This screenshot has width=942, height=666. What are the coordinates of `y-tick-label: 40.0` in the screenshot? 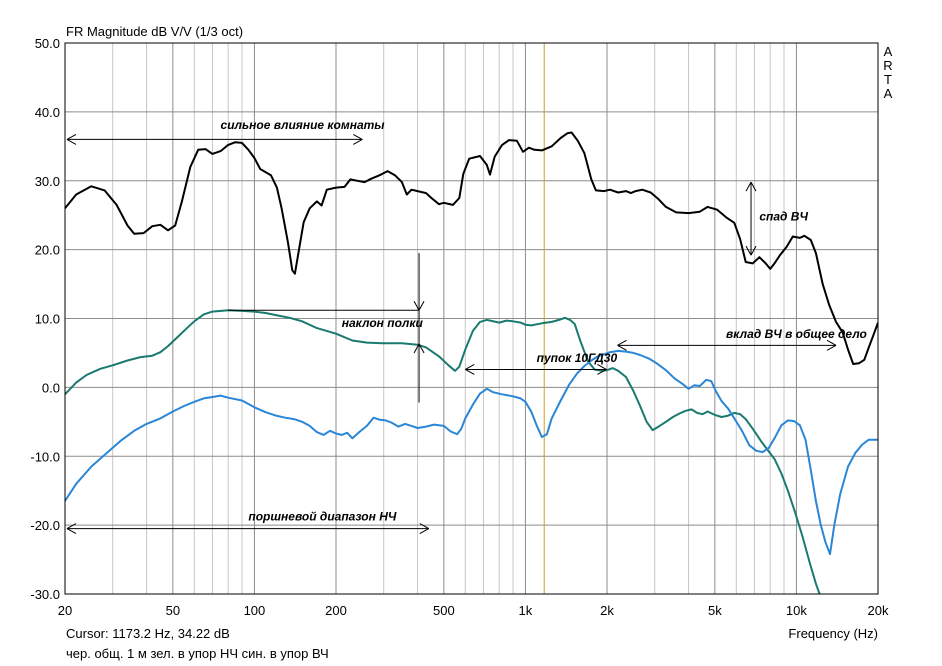 It's located at (47, 112).